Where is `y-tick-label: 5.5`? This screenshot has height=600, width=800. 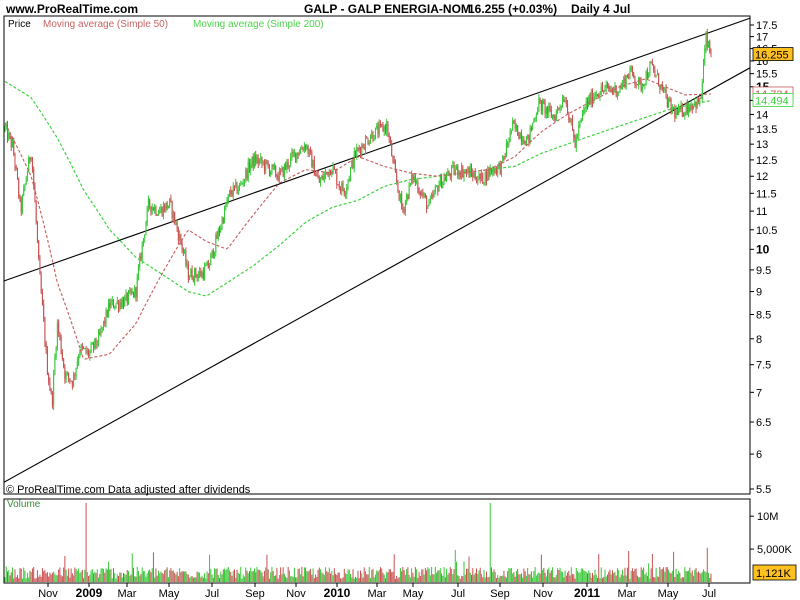 y-tick-label: 5.5 is located at coordinates (763, 490).